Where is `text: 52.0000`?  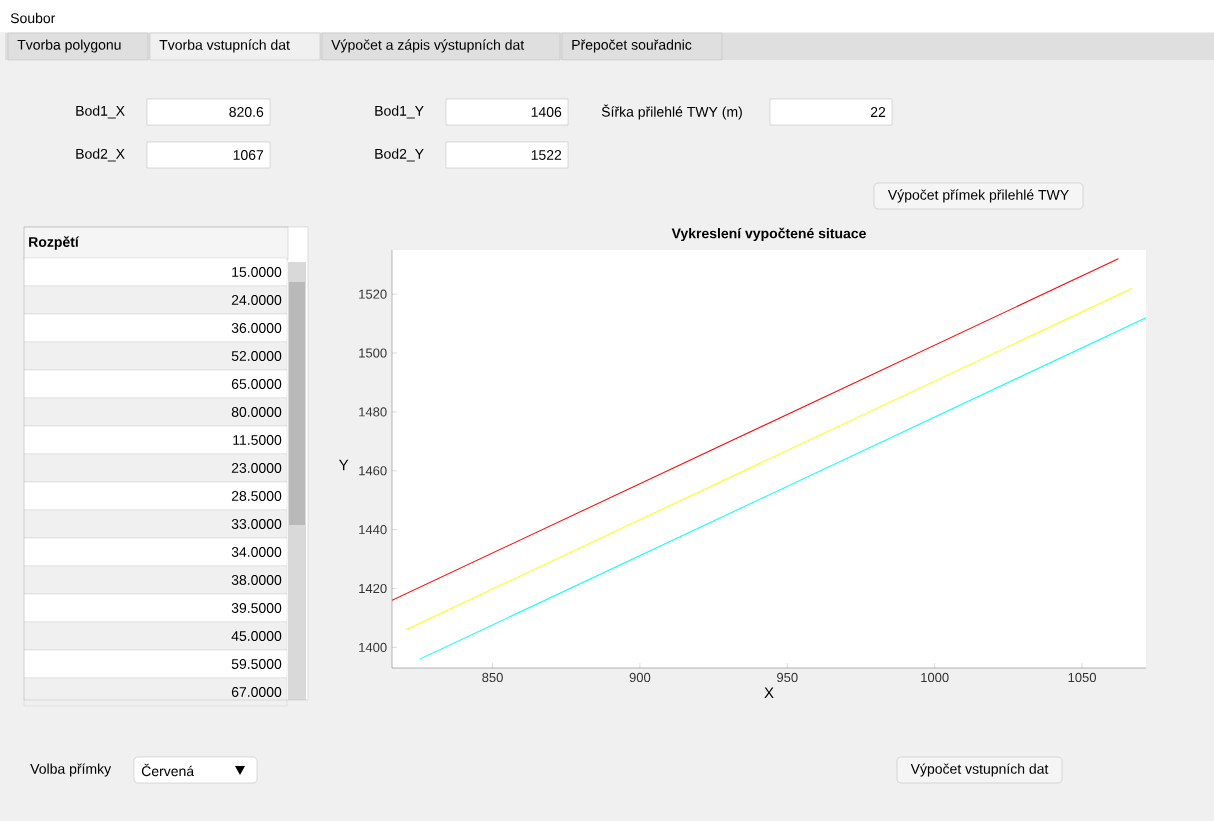 text: 52.0000 is located at coordinates (256, 356).